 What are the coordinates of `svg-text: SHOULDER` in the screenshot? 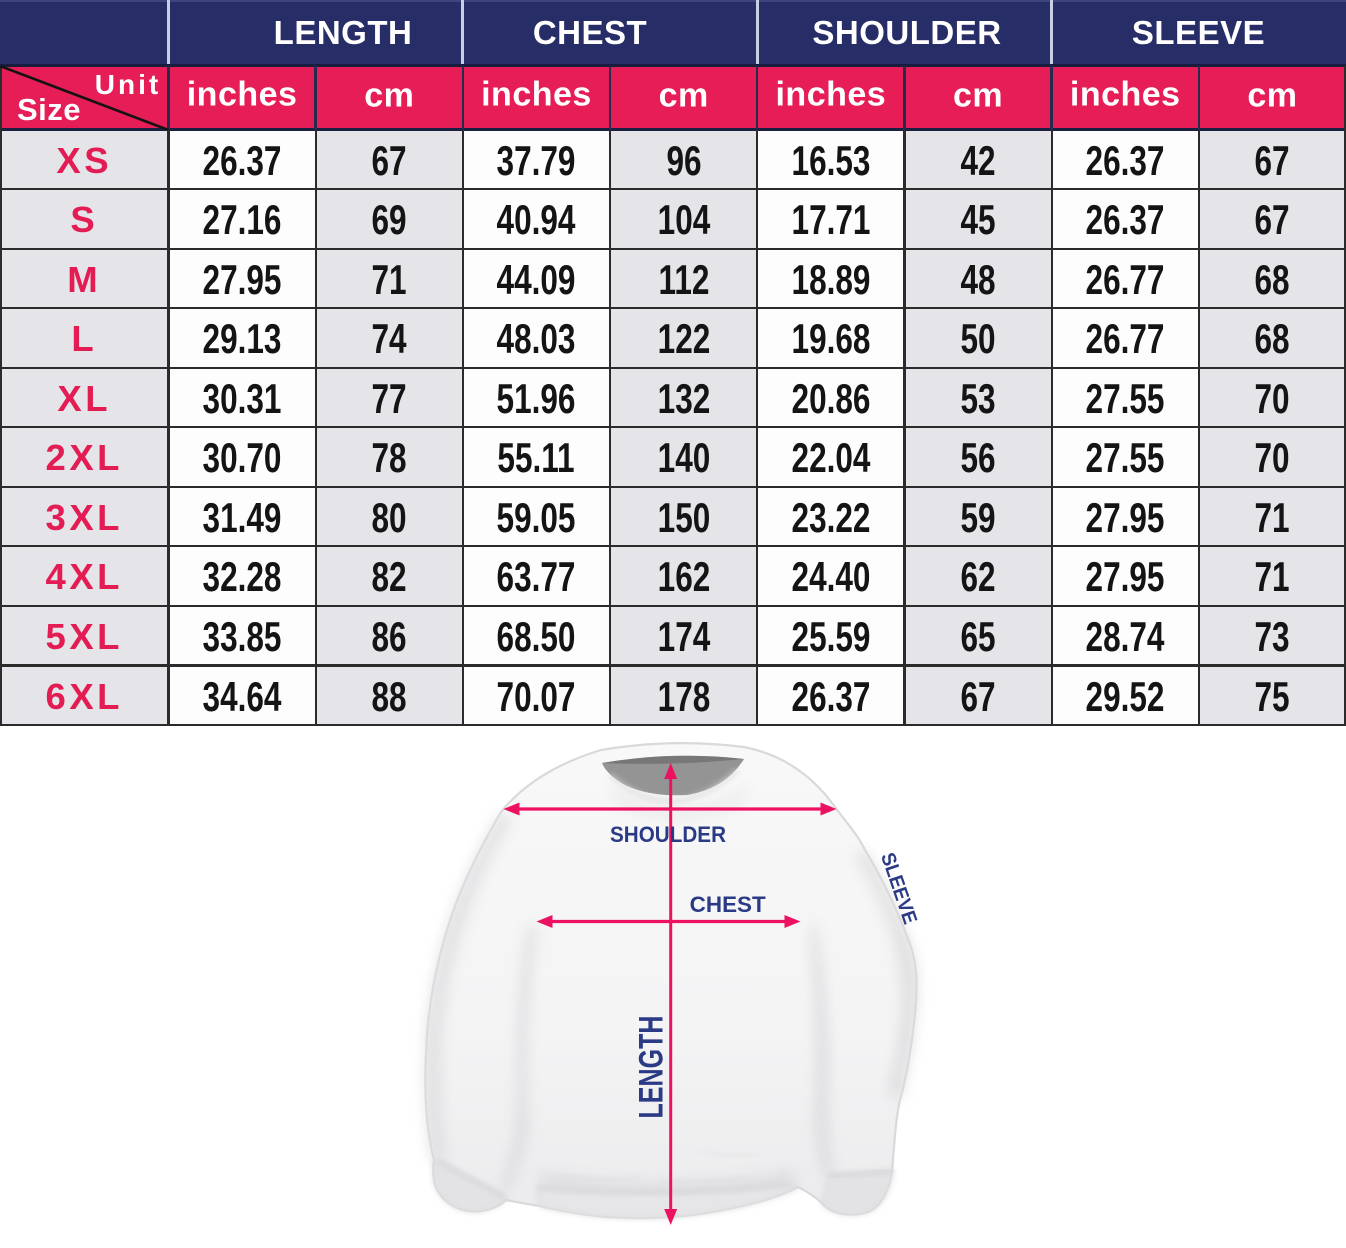 It's located at (668, 834).